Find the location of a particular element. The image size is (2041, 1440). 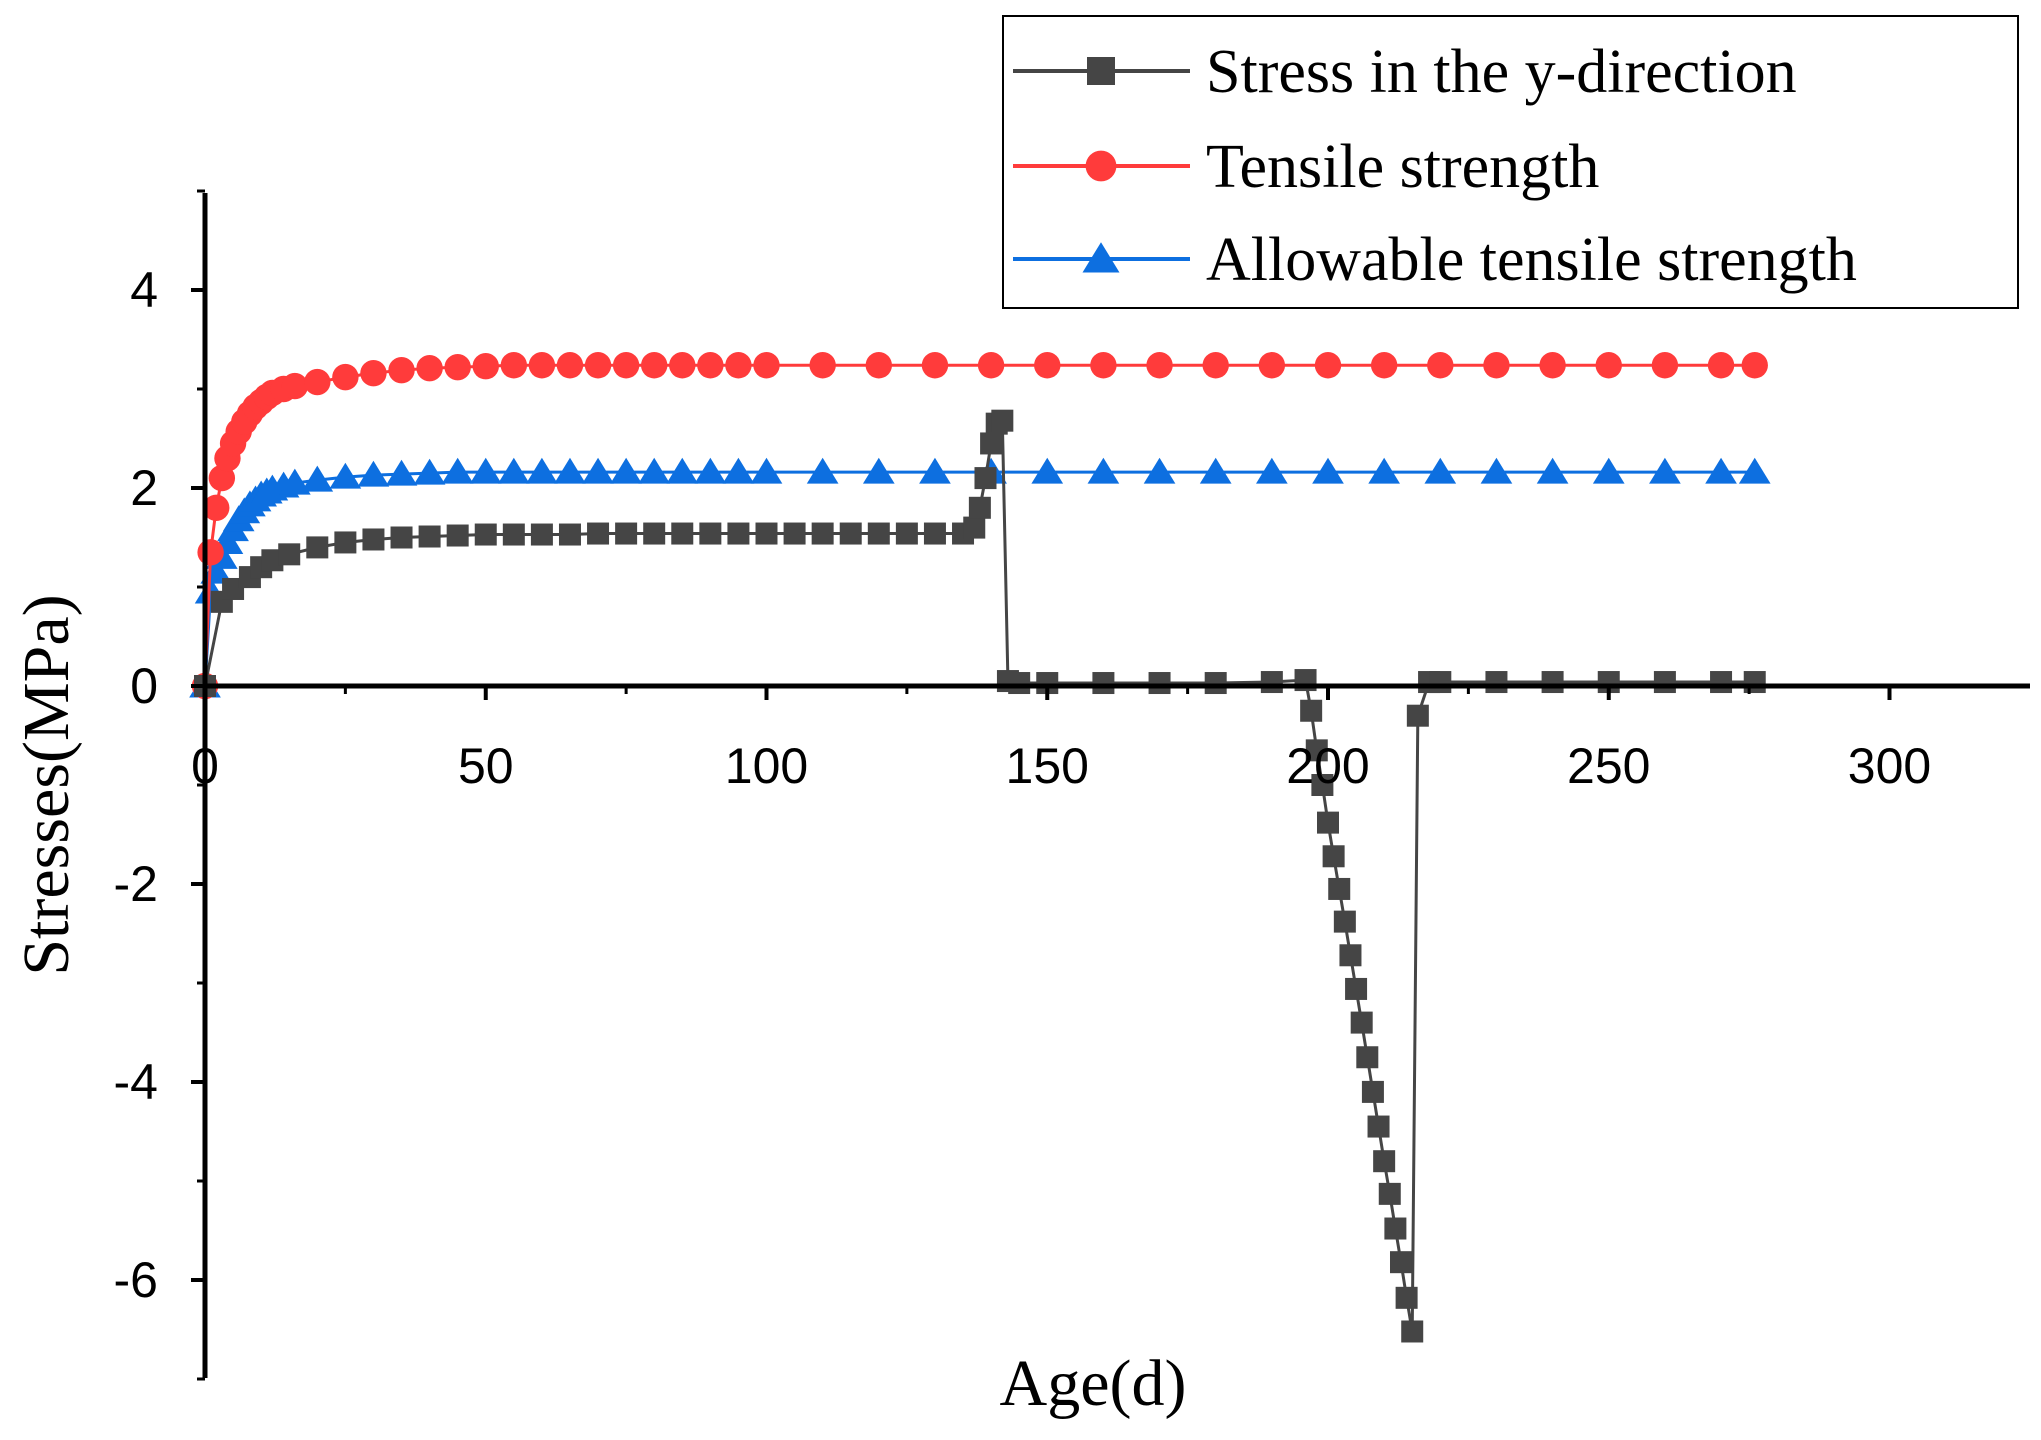

x-tick-label: 100 is located at coordinates (766, 766).